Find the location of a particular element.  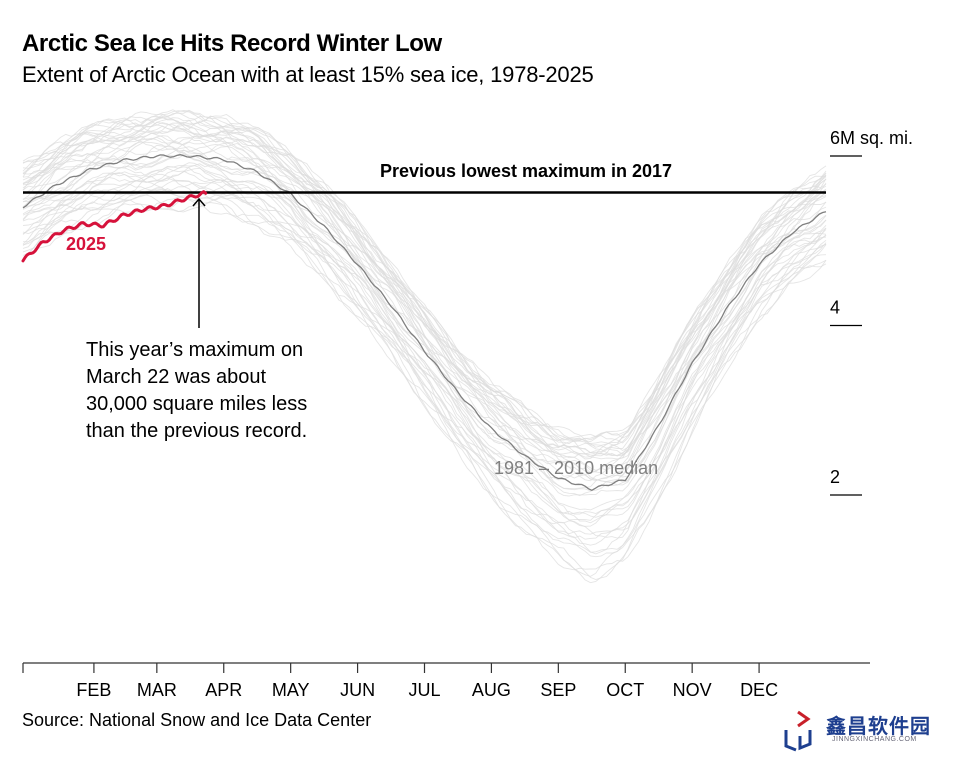

annotation-line: than the previous record. is located at coordinates (196, 431).